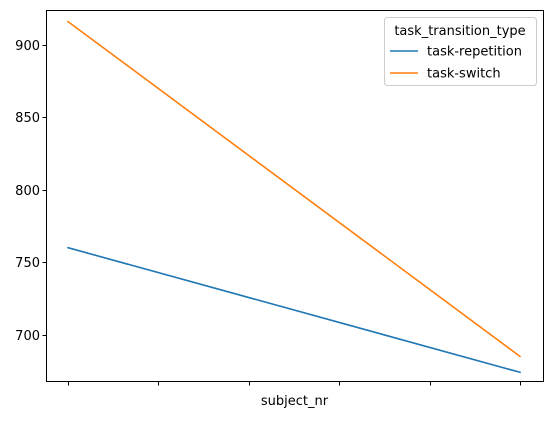 The width and height of the screenshot is (552, 424). I want to click on y-tick-label: 900, so click(27, 46).